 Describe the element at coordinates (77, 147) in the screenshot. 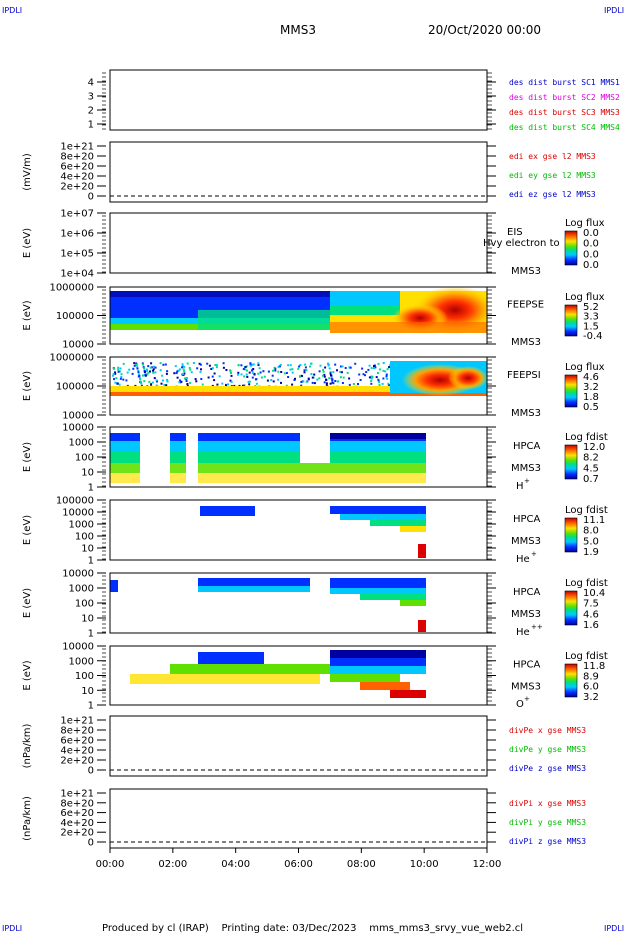

I see `ytick-label: 1e+21` at that location.